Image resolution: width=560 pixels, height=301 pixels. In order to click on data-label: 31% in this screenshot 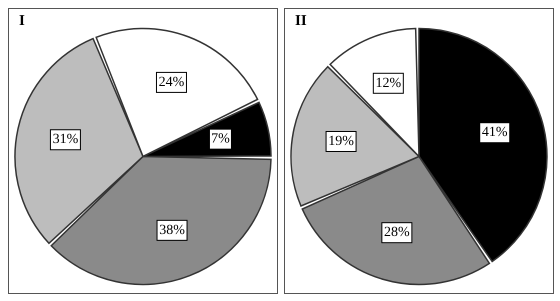, I will do `click(65, 140)`.